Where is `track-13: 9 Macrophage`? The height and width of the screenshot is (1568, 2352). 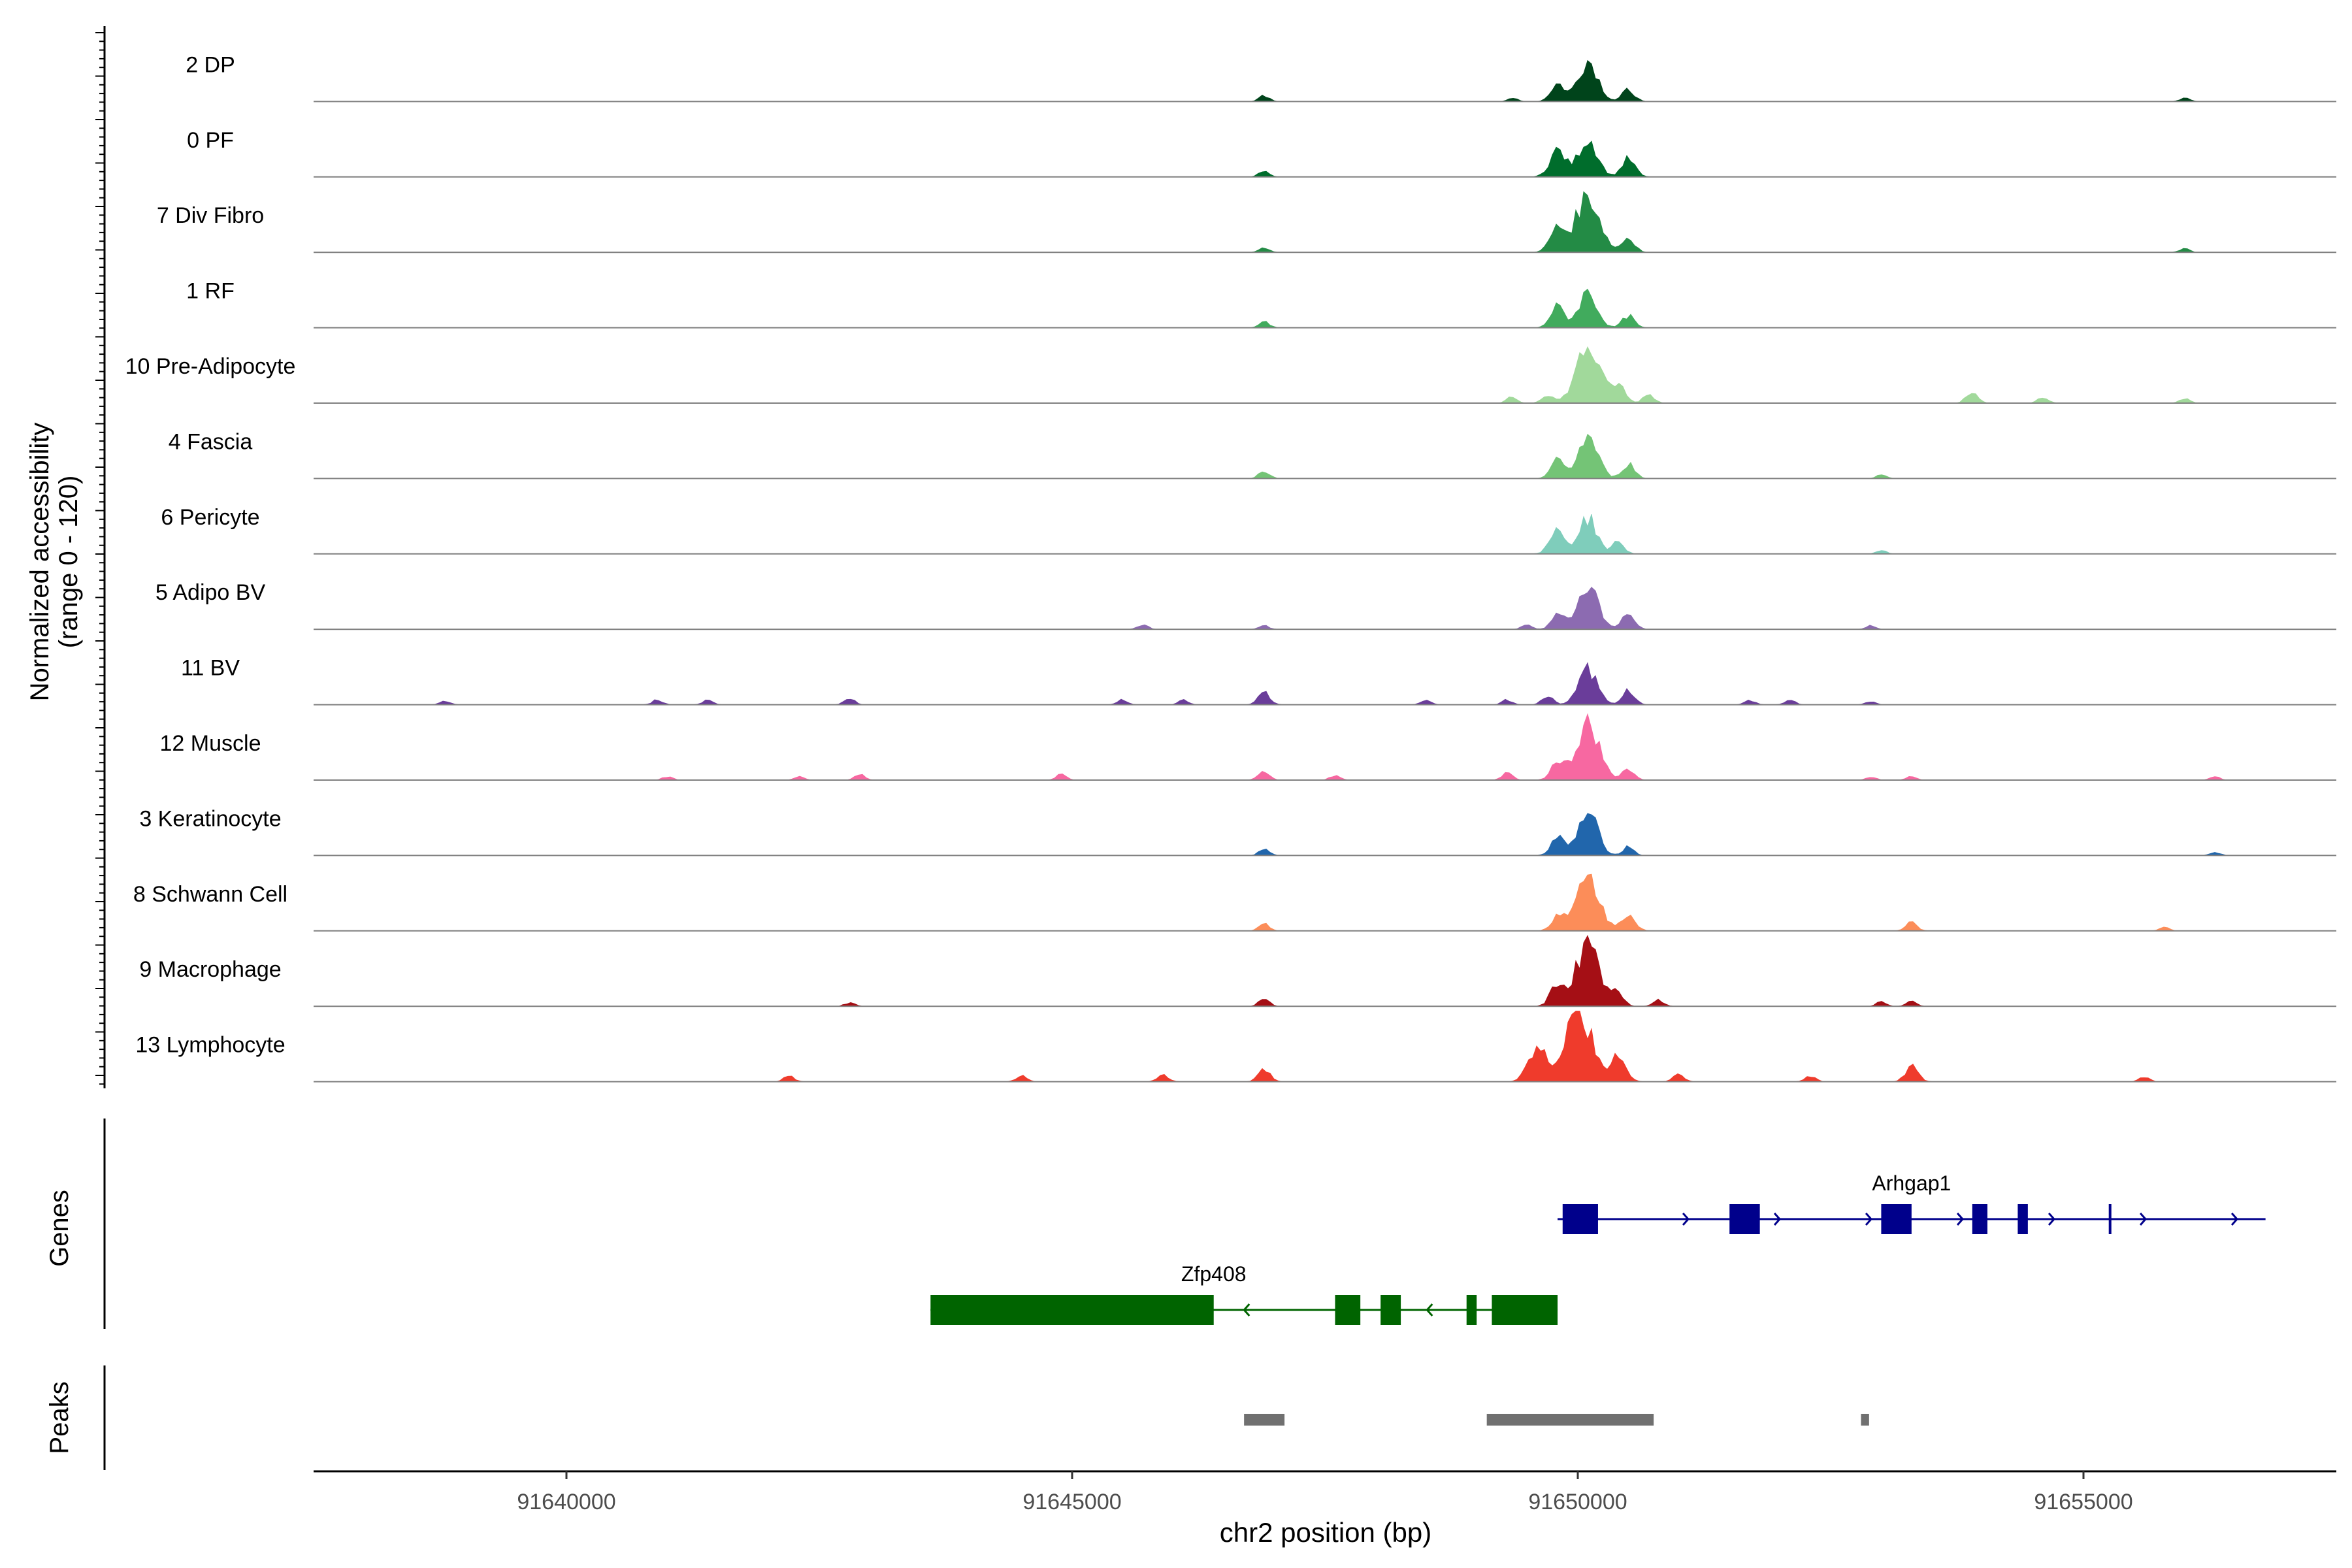 track-13: 9 Macrophage is located at coordinates (1237, 970).